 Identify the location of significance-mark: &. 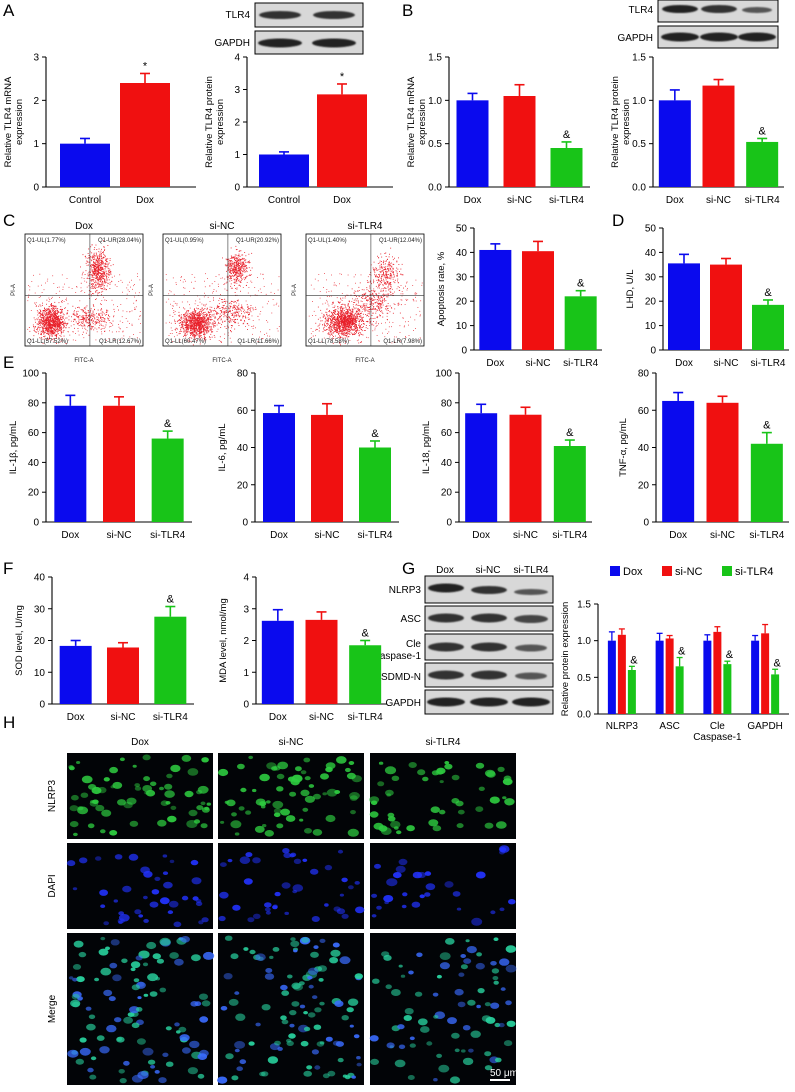
(730, 655).